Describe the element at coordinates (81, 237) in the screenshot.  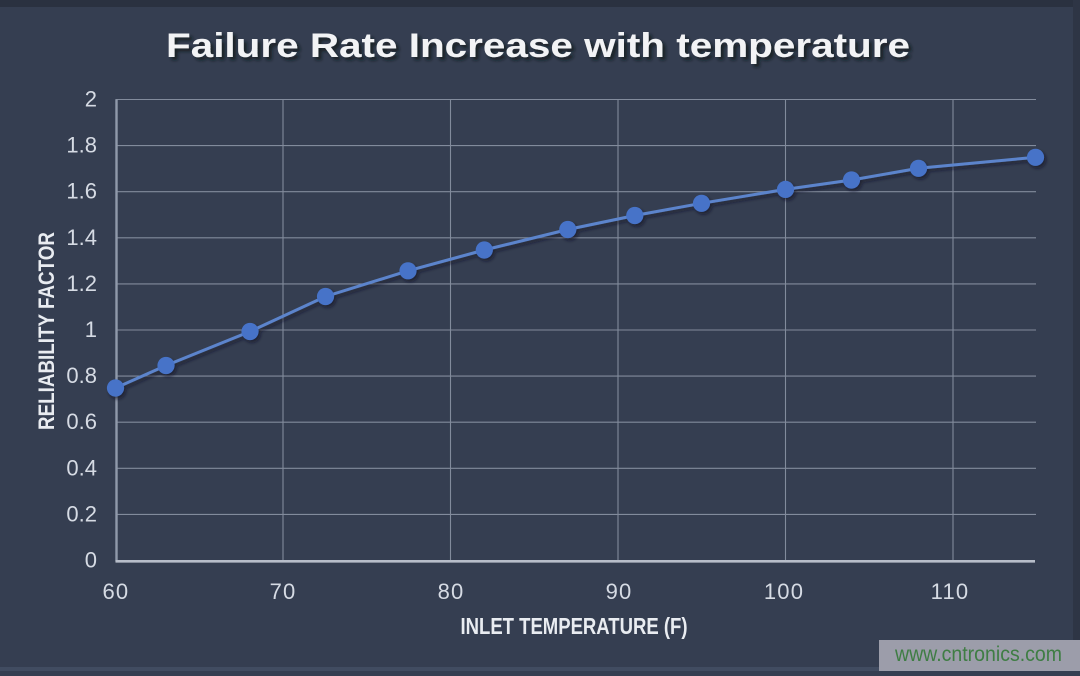
I see `svg-text: 1.4` at that location.